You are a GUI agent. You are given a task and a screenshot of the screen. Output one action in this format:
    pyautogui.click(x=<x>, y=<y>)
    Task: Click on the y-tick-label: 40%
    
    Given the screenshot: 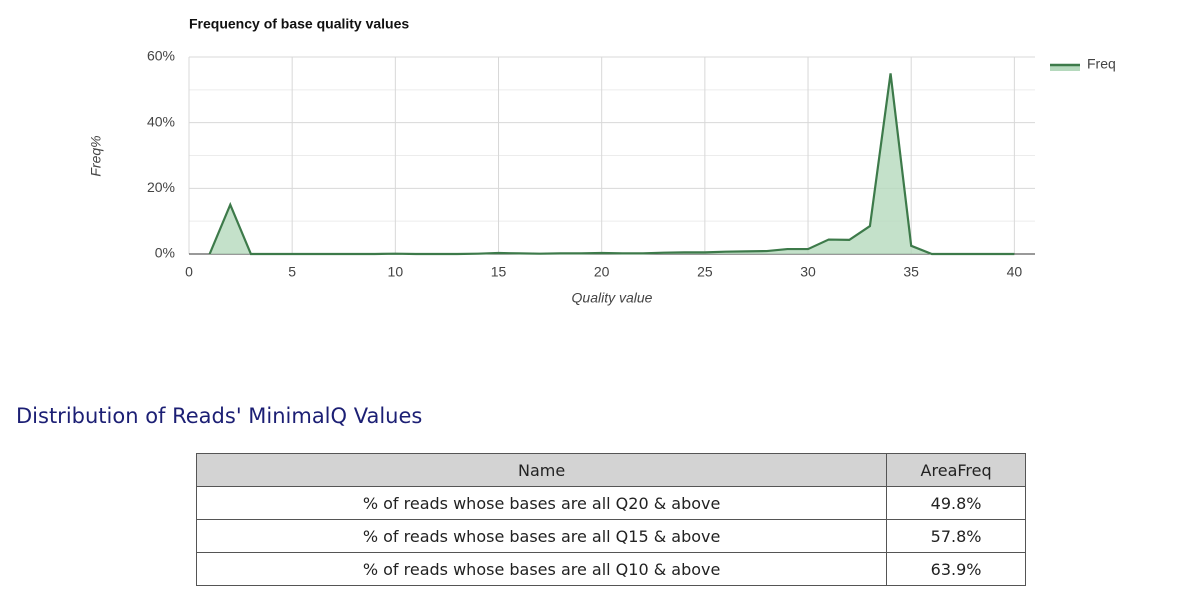 What is the action you would take?
    pyautogui.click(x=161, y=121)
    